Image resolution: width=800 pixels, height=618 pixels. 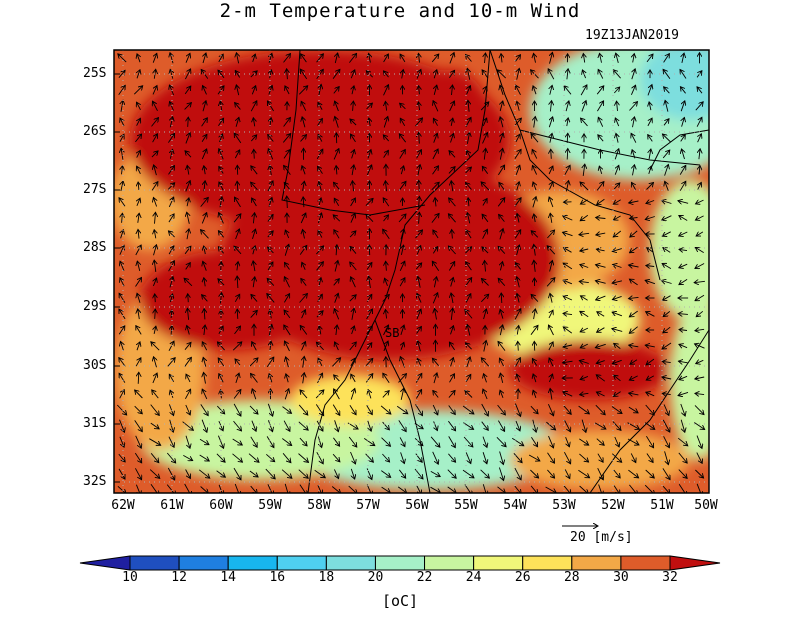 What do you see at coordinates (662, 505) in the screenshot?
I see `lon-tick-label: 51W` at bounding box center [662, 505].